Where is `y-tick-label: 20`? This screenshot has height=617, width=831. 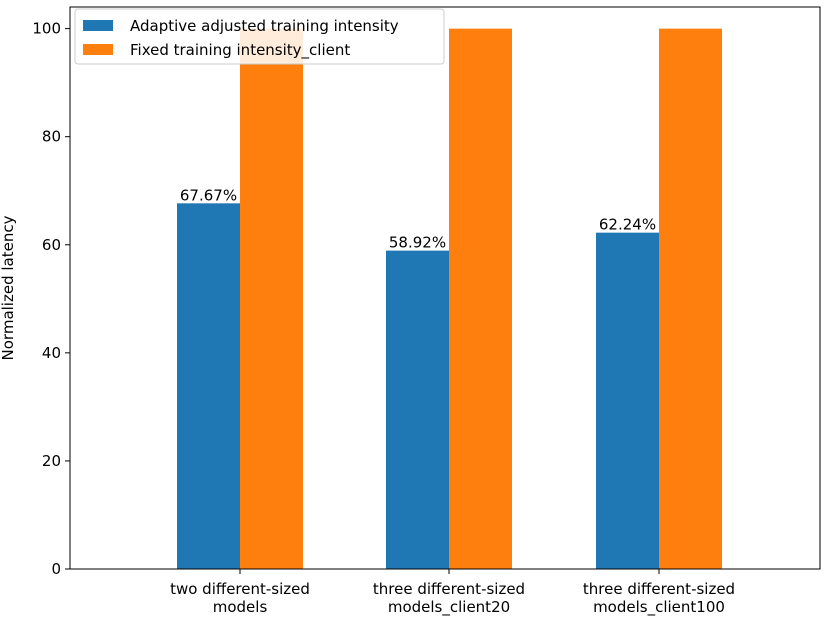 y-tick-label: 20 is located at coordinates (51, 461).